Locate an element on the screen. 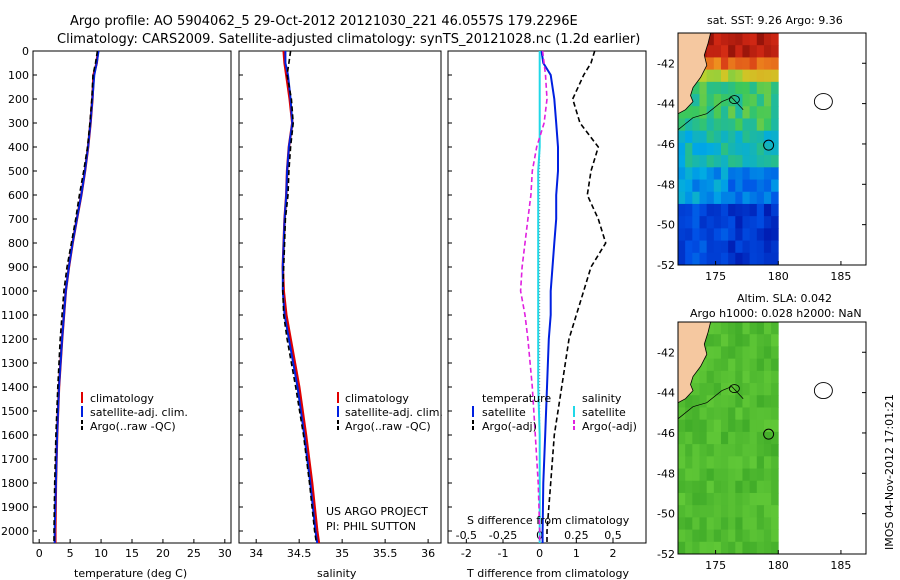 This screenshot has width=900, height=580. map-x-tick-label: 175 is located at coordinates (715, 565).